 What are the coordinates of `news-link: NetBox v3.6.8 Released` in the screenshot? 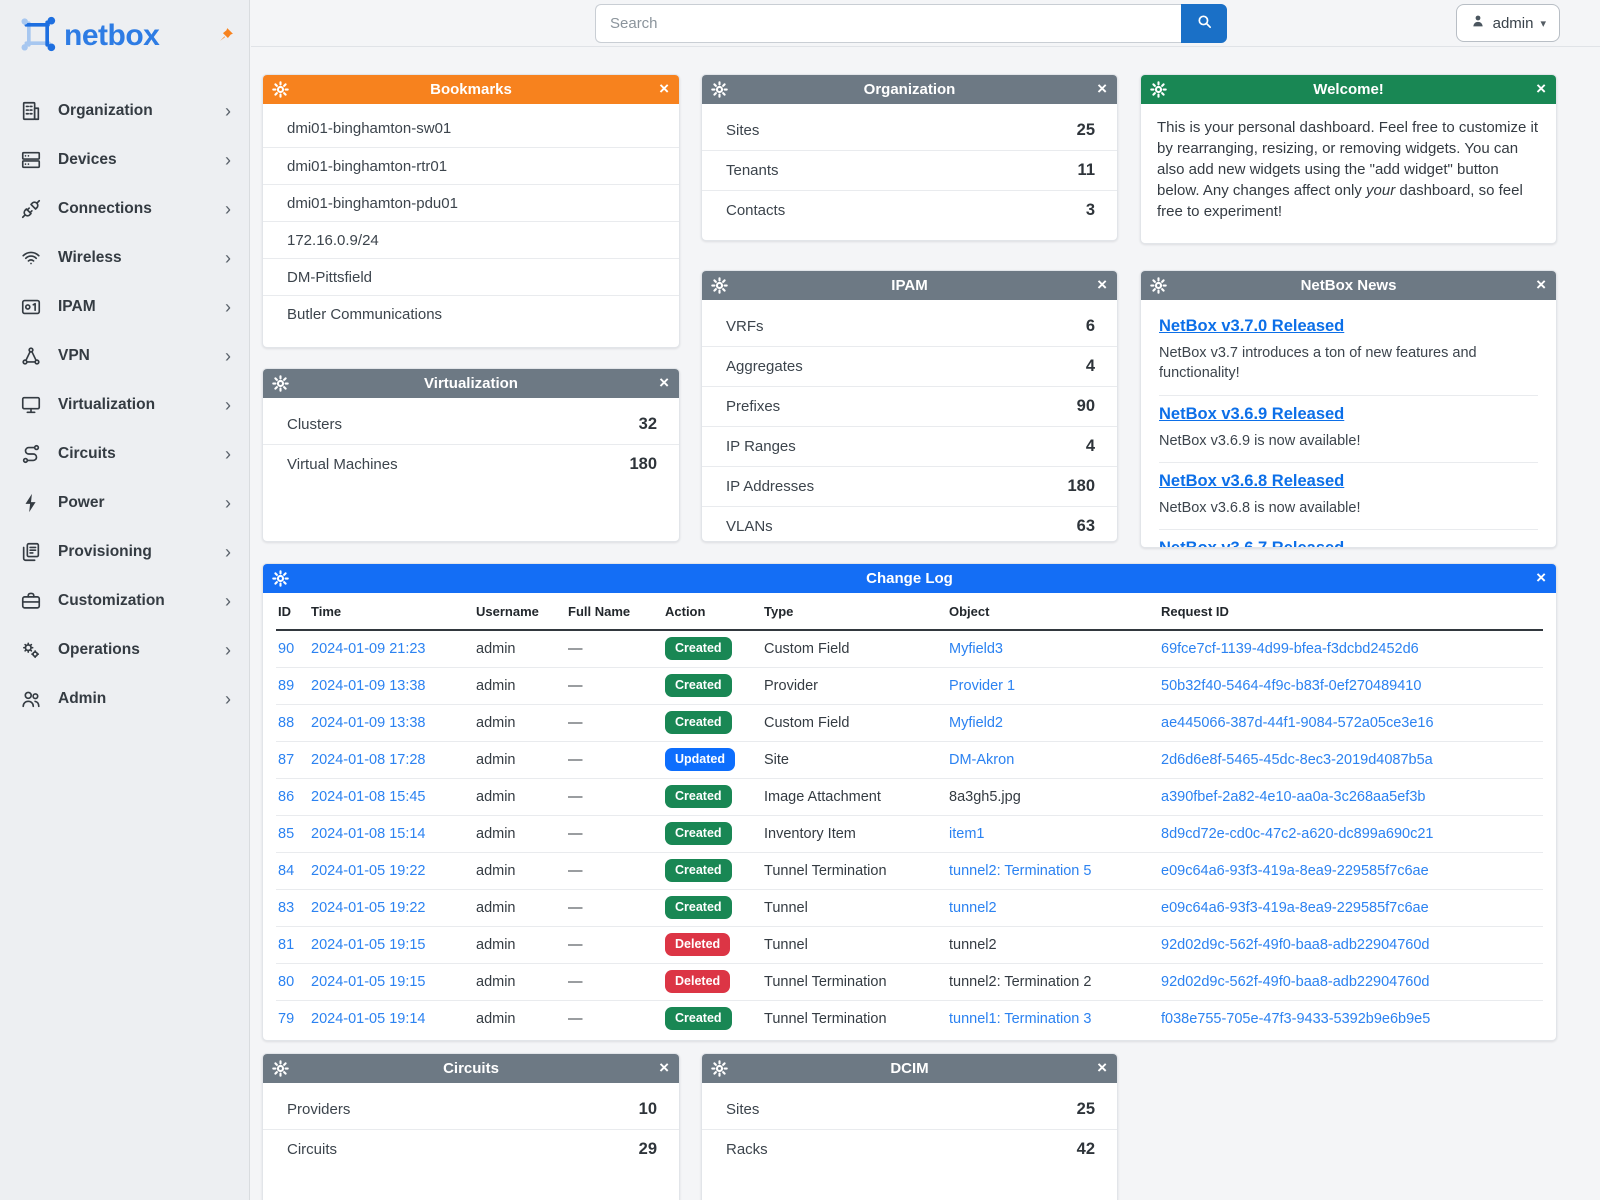 It's located at (1252, 480).